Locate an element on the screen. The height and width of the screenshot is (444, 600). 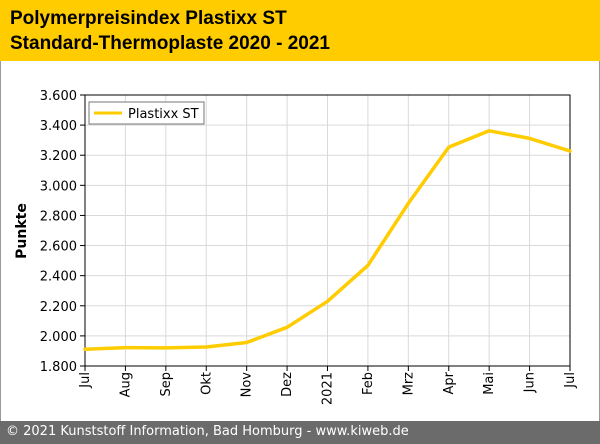
y-tick-label: 3.000 is located at coordinates (58, 186).